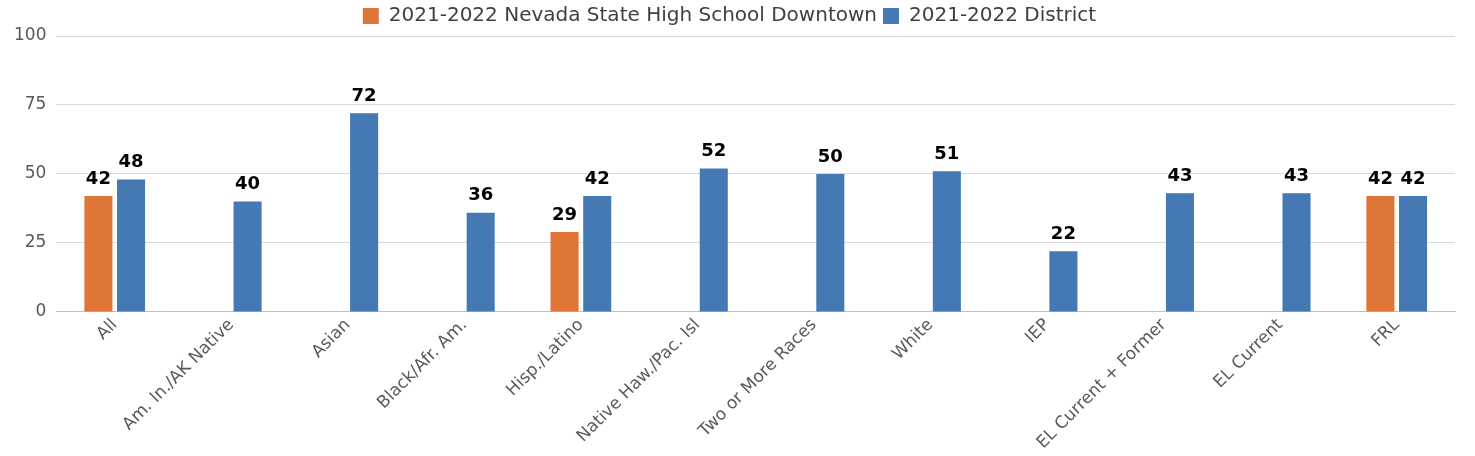 The width and height of the screenshot is (1475, 456). Describe the element at coordinates (830, 155) in the screenshot. I see `data-label: 50` at that location.